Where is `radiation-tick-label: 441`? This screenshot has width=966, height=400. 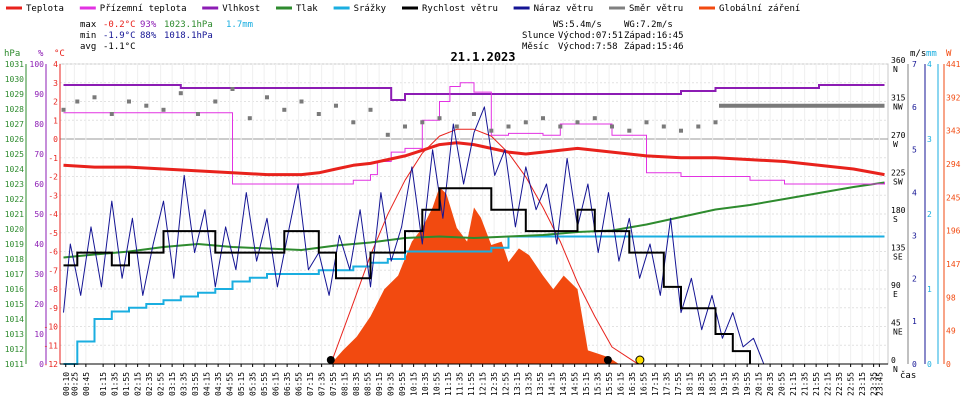 radiation-tick-label: 441 is located at coordinates (953, 64).